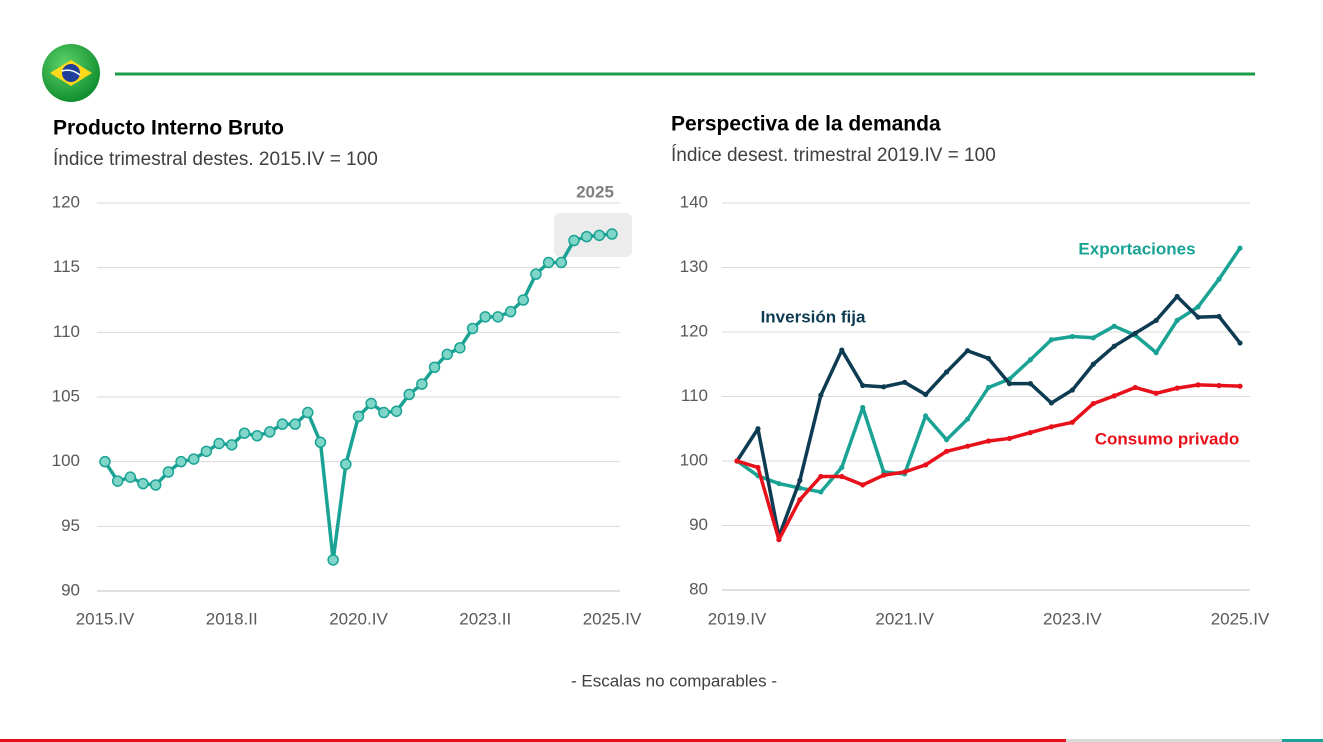  What do you see at coordinates (168, 128) in the screenshot?
I see `chart-title: Producto Interno Bruto` at bounding box center [168, 128].